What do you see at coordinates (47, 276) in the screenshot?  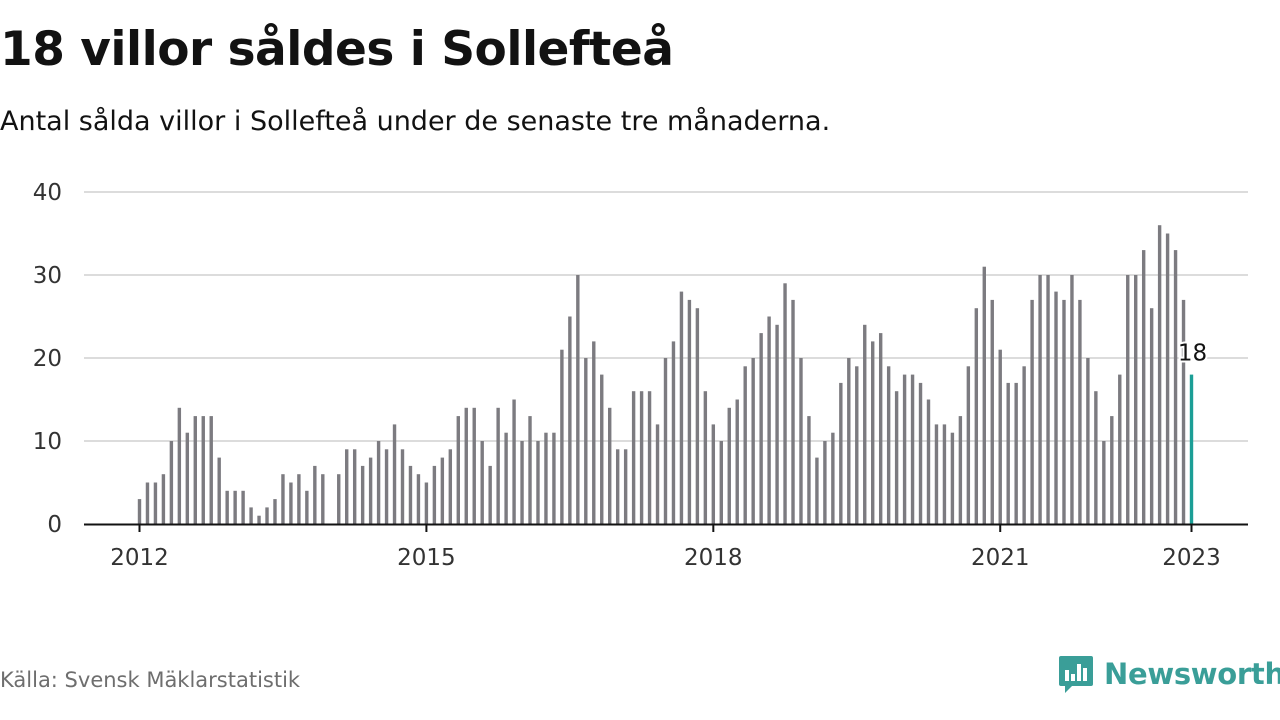 I see `y-tick-label: 30` at bounding box center [47, 276].